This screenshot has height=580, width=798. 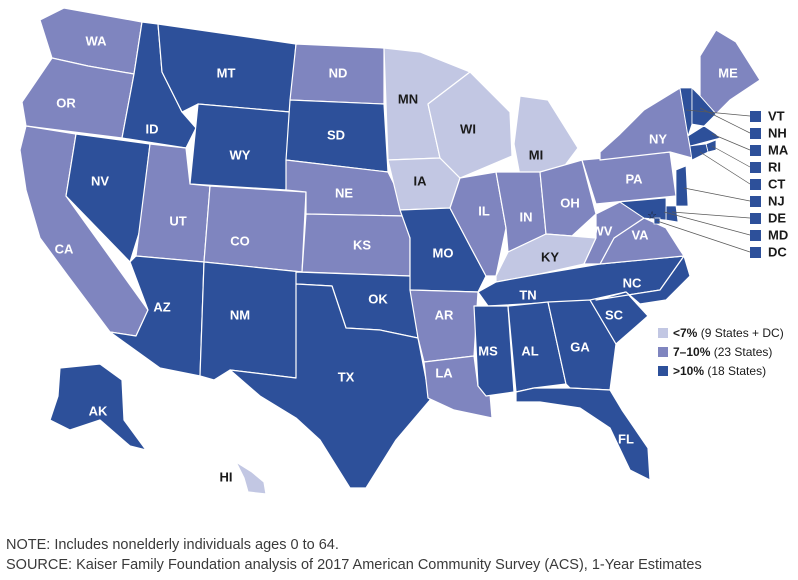 I want to click on state-label-nd: ND, so click(x=338, y=72).